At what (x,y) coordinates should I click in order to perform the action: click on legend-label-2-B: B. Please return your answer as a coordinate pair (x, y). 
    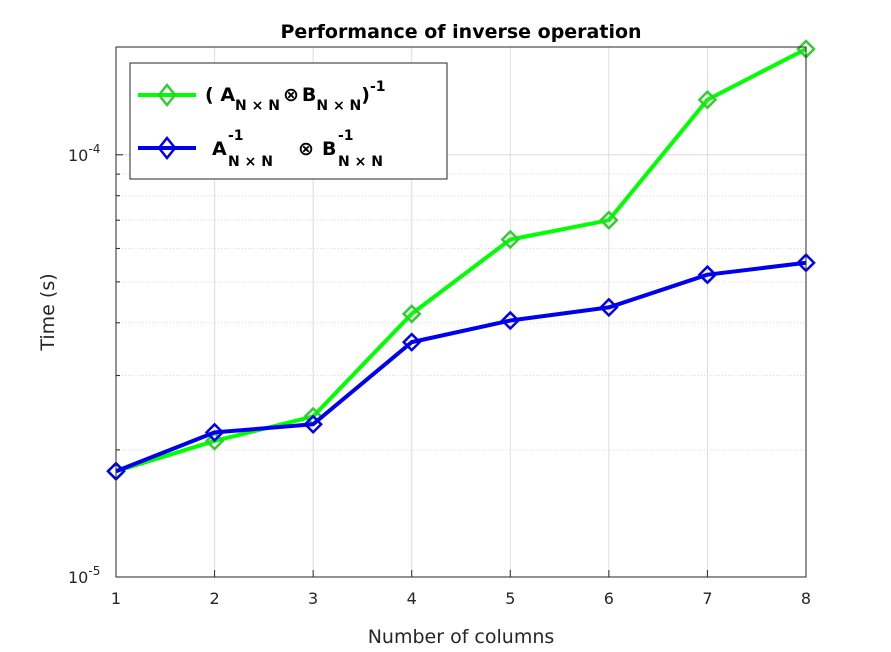
    Looking at the image, I should click on (329, 149).